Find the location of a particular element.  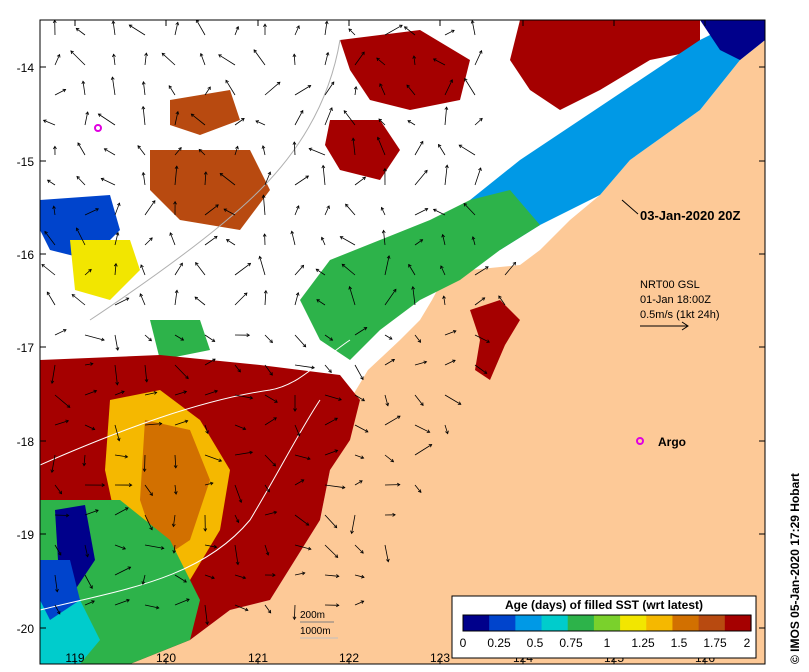

lat-tick-label: -15 is located at coordinates (26, 162).